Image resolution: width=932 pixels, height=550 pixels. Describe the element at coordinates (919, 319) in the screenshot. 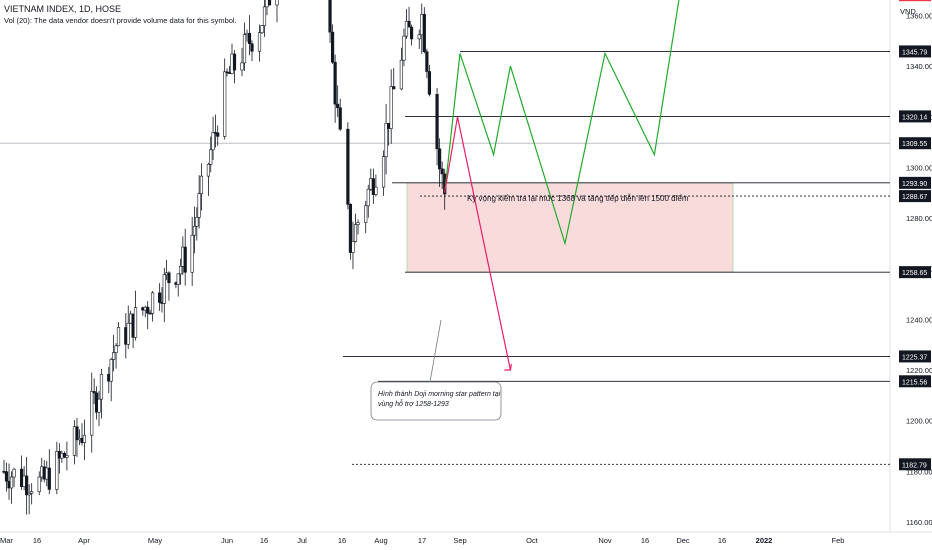

I see `y-tick-label: 1240.00` at that location.